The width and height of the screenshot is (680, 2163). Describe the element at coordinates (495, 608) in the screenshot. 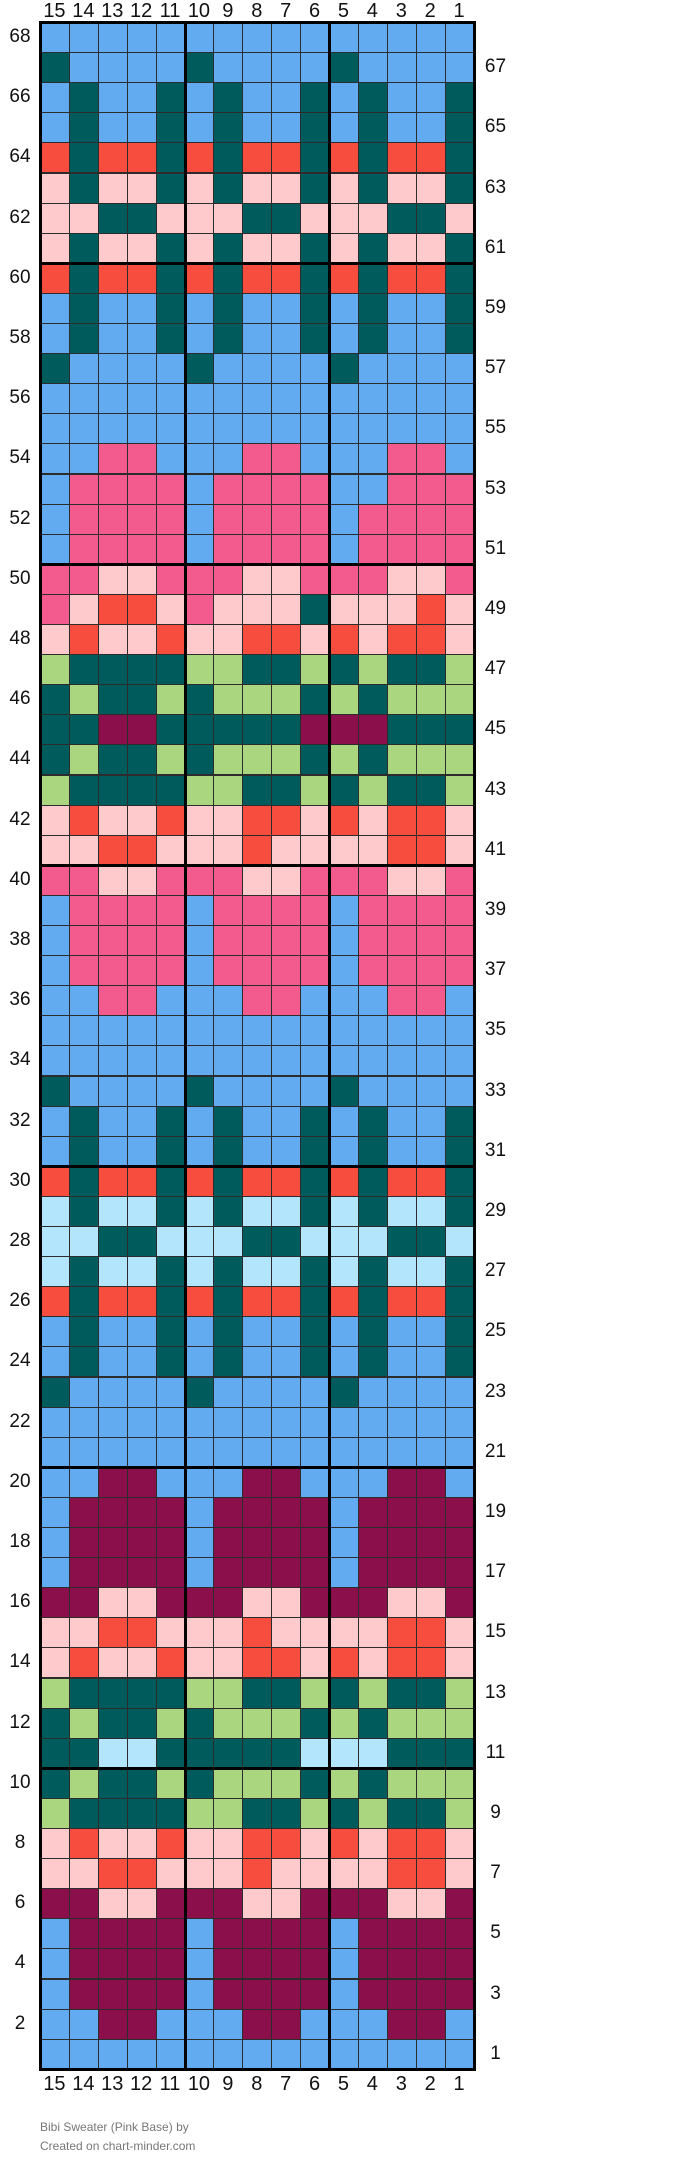

I see `row-number: 49` at that location.